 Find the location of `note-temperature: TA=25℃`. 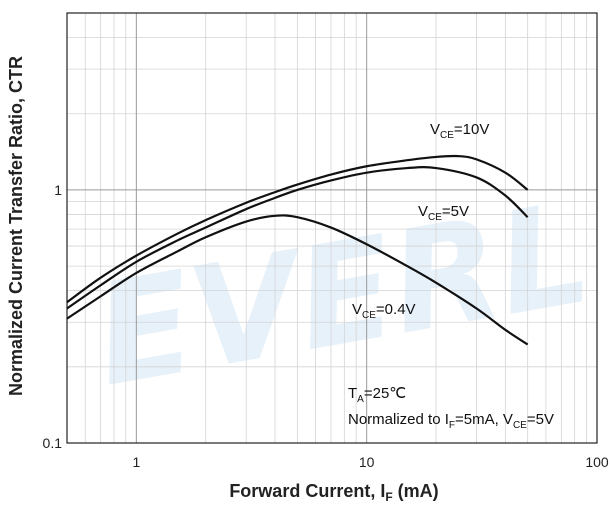

note-temperature: TA=25℃ is located at coordinates (377, 395).